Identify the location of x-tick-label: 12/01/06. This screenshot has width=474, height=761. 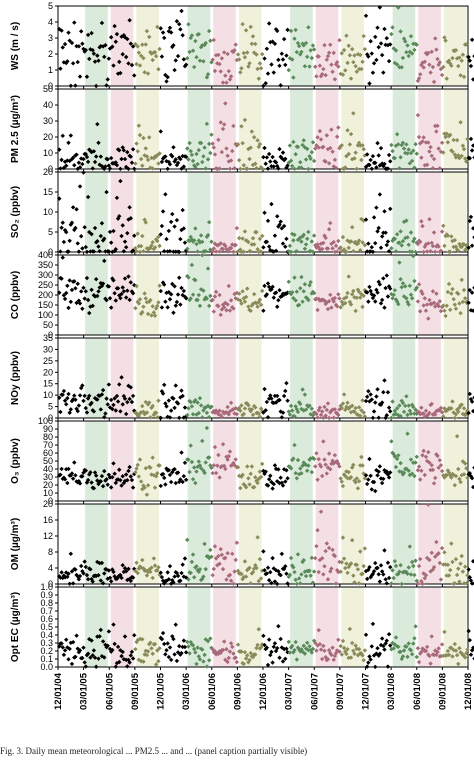
(263, 691).